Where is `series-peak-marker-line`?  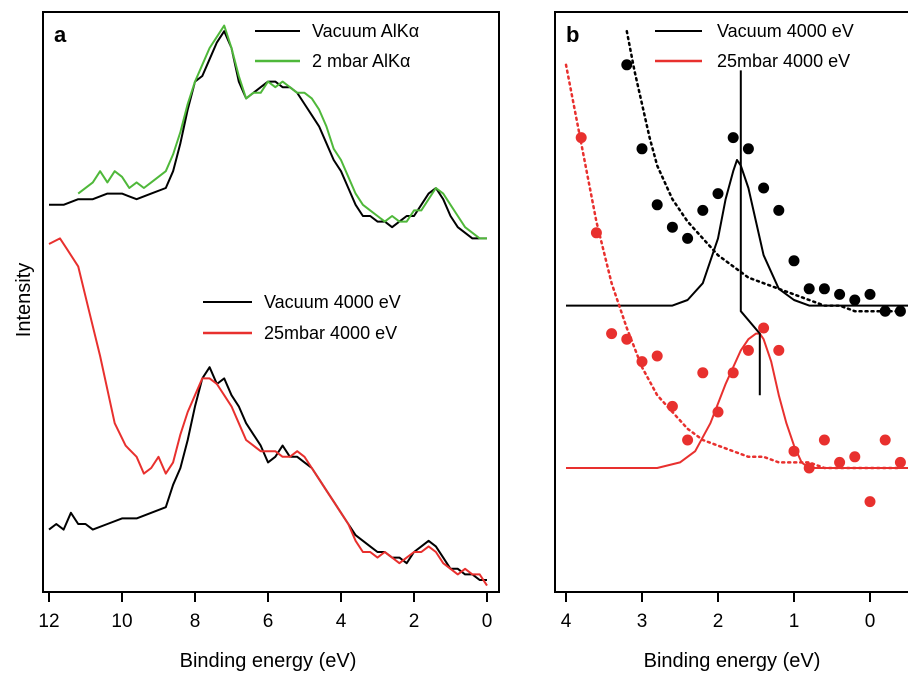
series-peak-marker-line is located at coordinates (750, 233).